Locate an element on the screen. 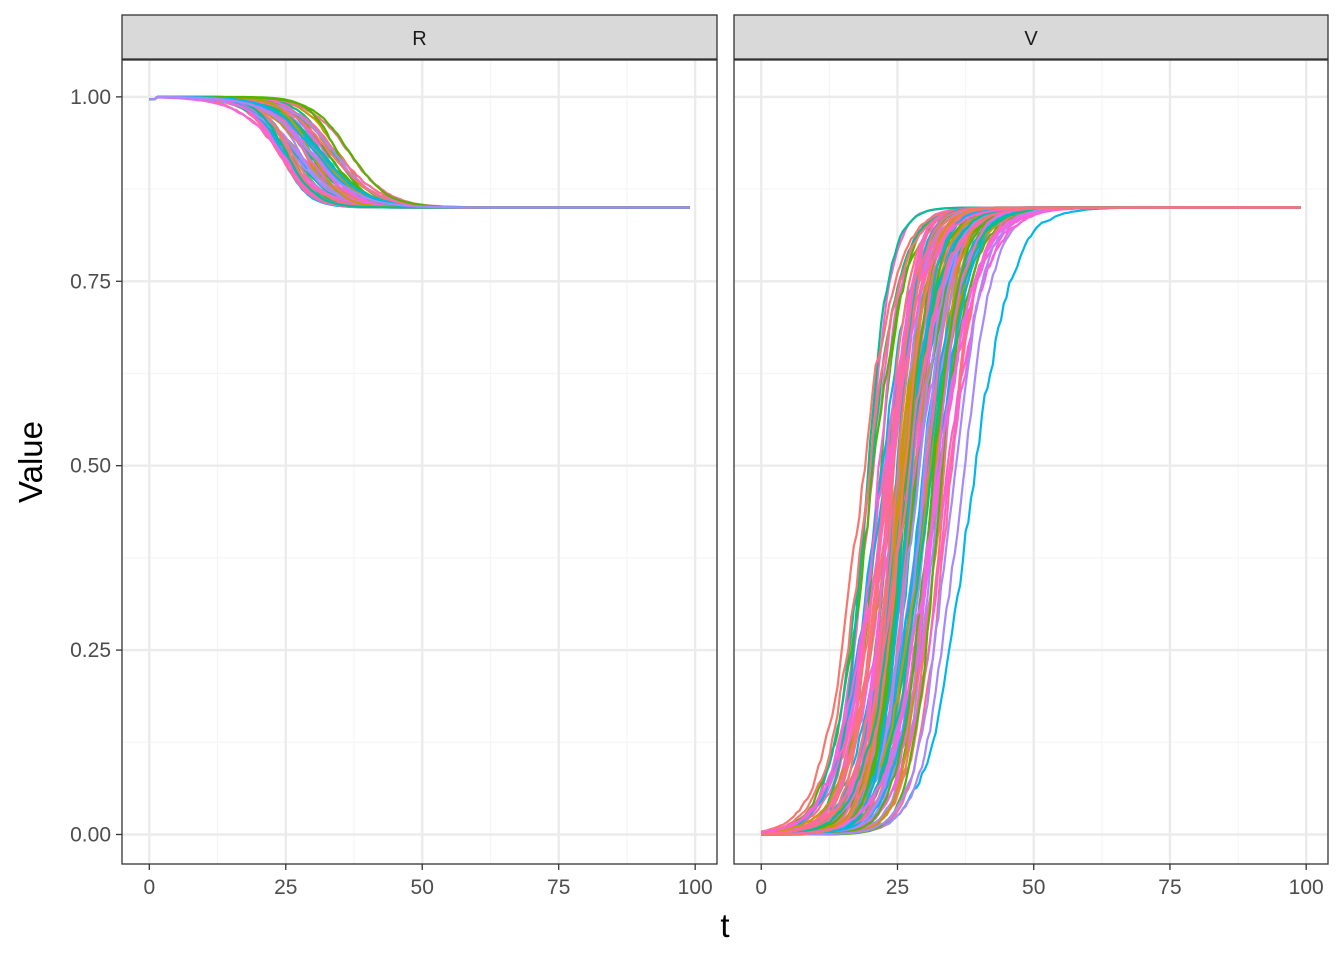 Image resolution: width=1344 pixels, height=965 pixels. strip-label: R is located at coordinates (419, 39).